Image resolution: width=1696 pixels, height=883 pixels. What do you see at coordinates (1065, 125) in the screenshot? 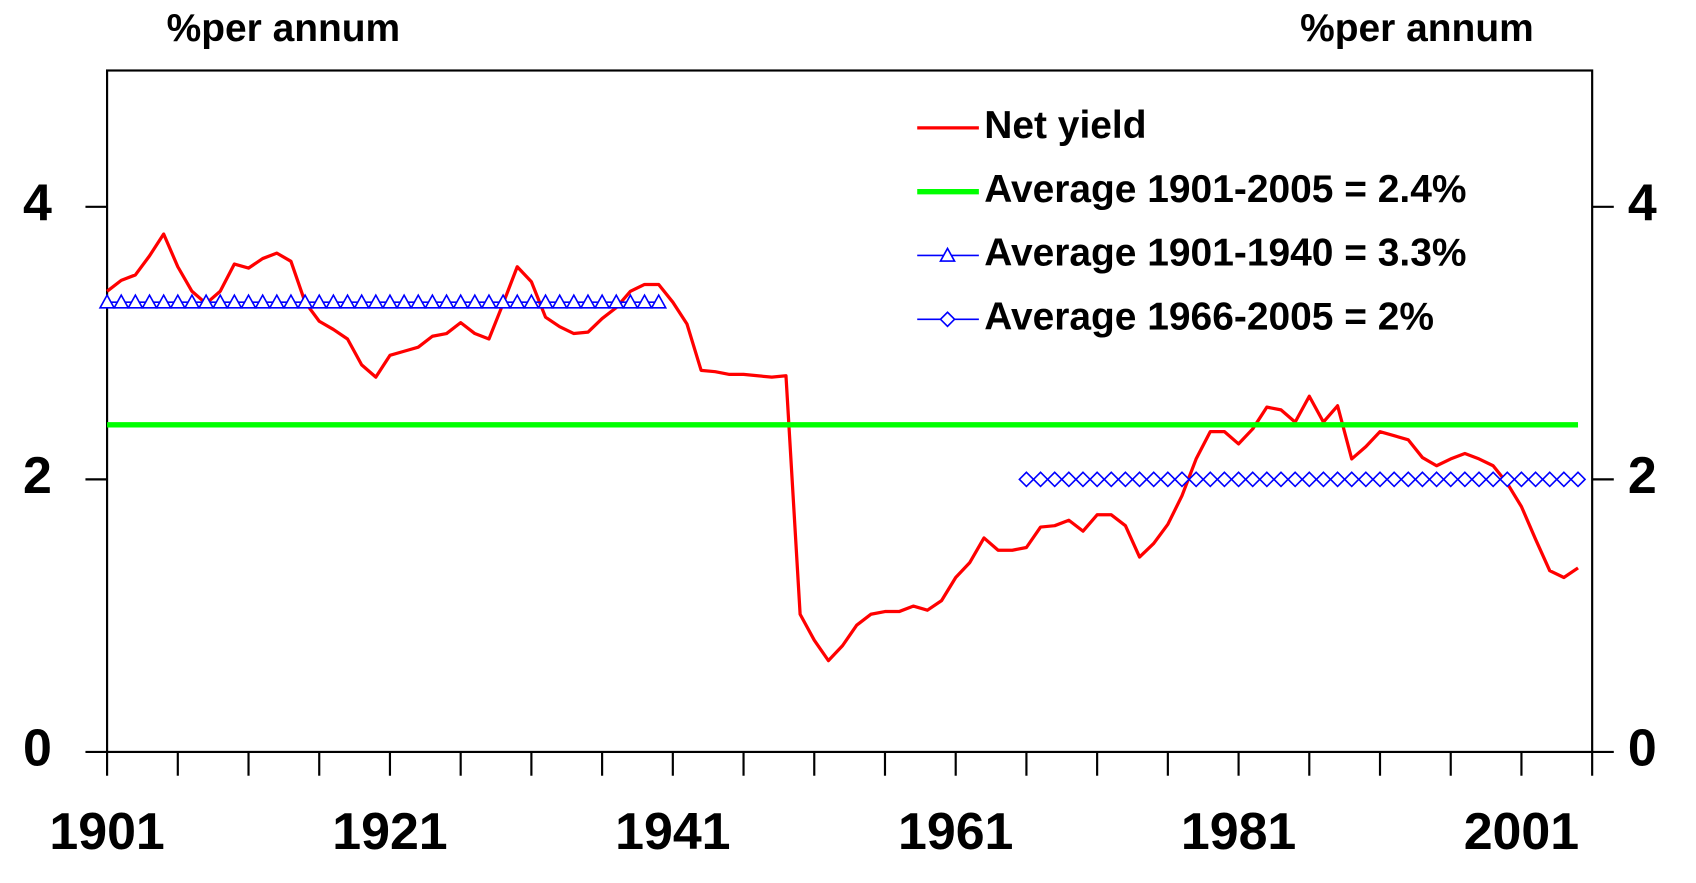
I see `legend-label: Net yield` at bounding box center [1065, 125].